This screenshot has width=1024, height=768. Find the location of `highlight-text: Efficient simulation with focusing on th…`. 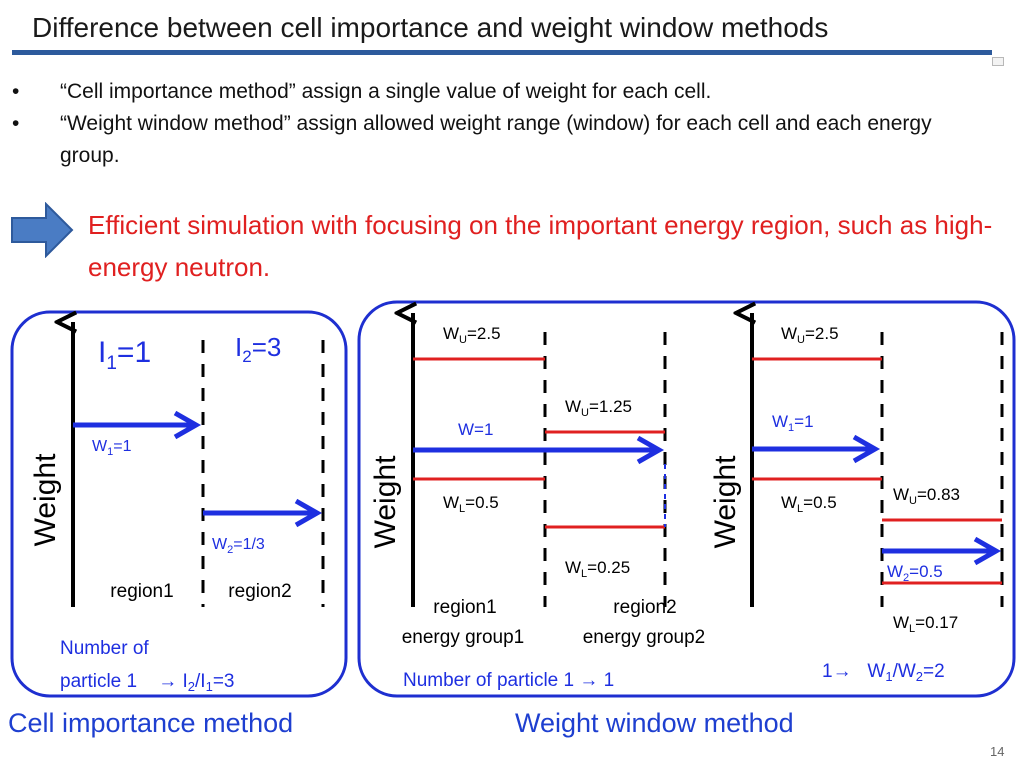

highlight-text: Efficient simulation with focusing on th… is located at coordinates (540, 246).